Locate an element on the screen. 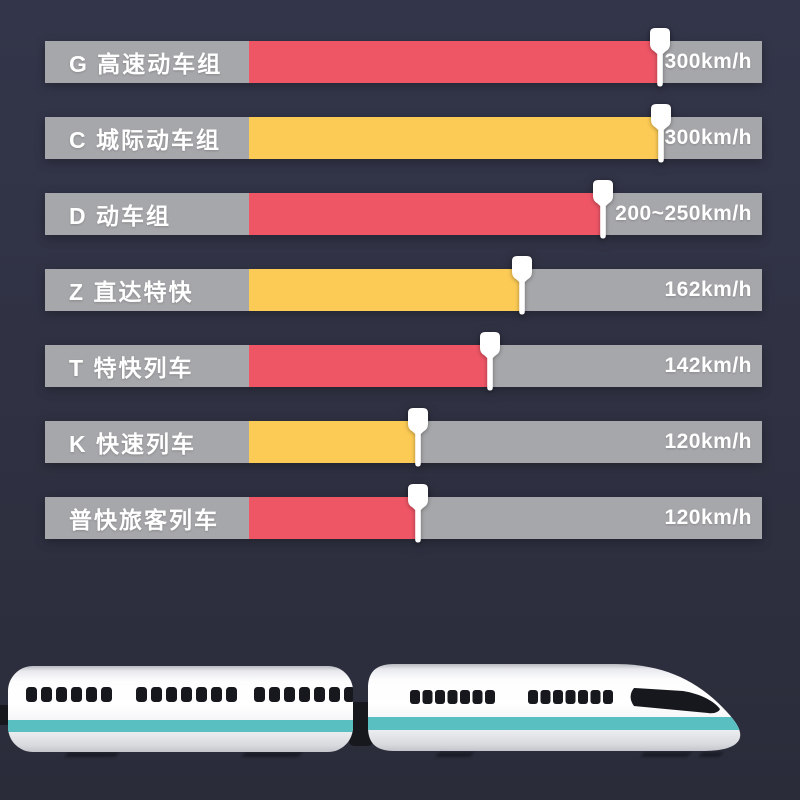  train-head-body is located at coordinates (554, 707).